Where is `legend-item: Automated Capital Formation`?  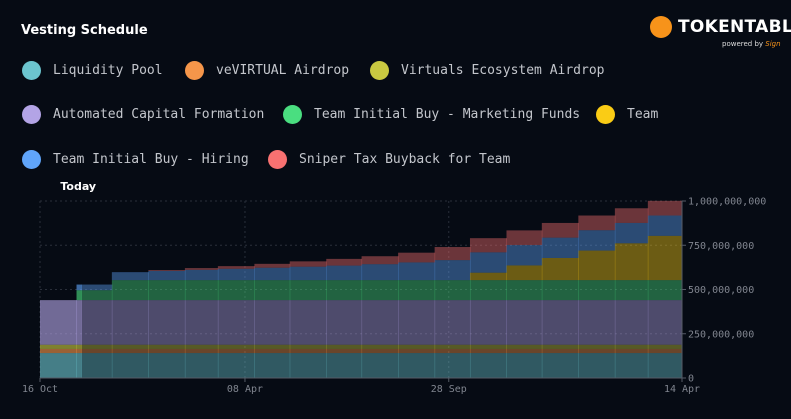
legend-item: Automated Capital Formation is located at coordinates (143, 114).